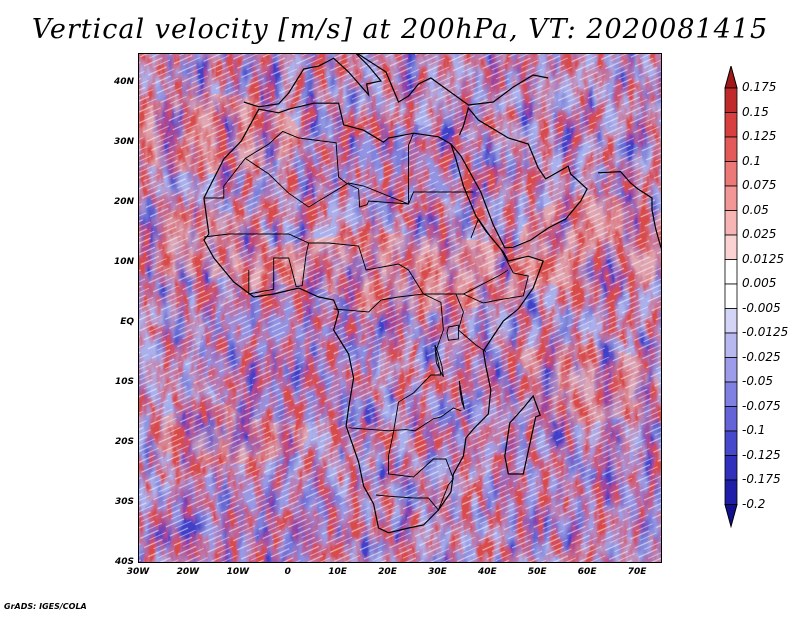 The image size is (800, 618). I want to click on colorbar-level-label: 0.175, so click(759, 87).